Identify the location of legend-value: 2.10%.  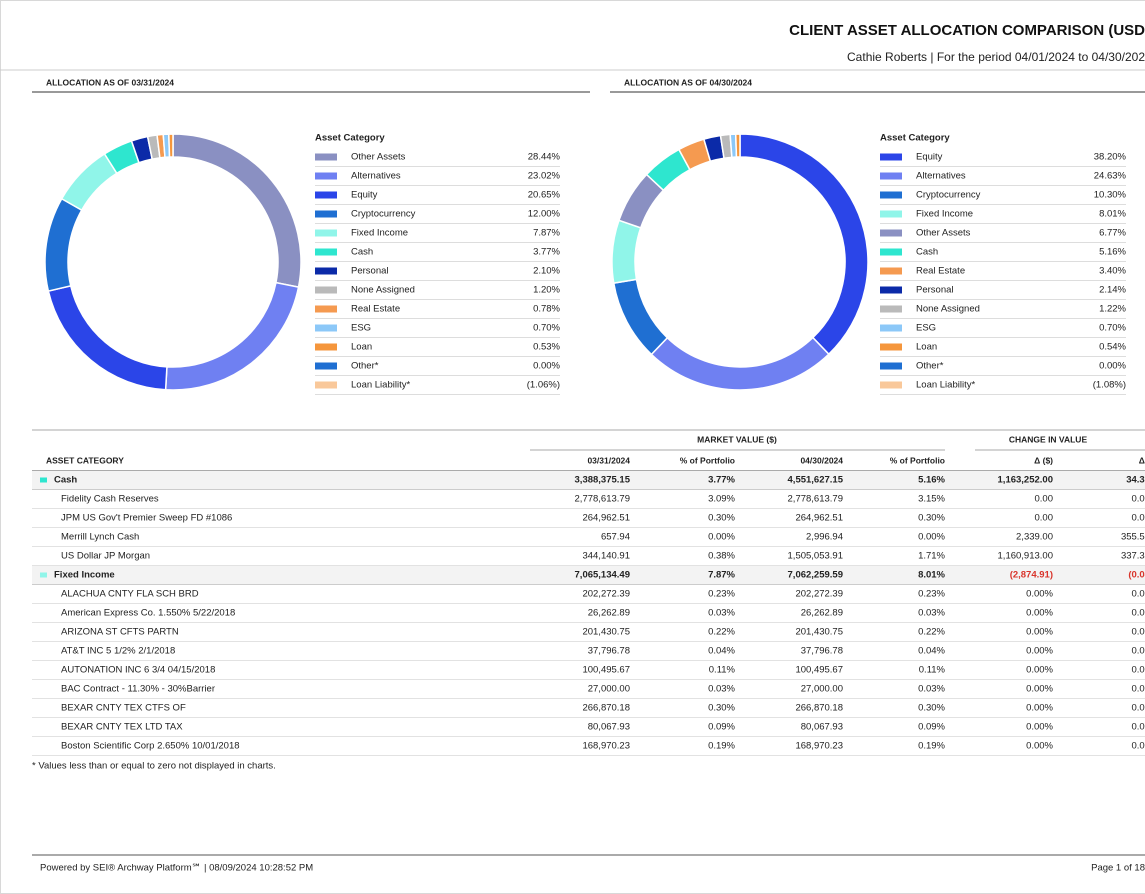
(546, 271).